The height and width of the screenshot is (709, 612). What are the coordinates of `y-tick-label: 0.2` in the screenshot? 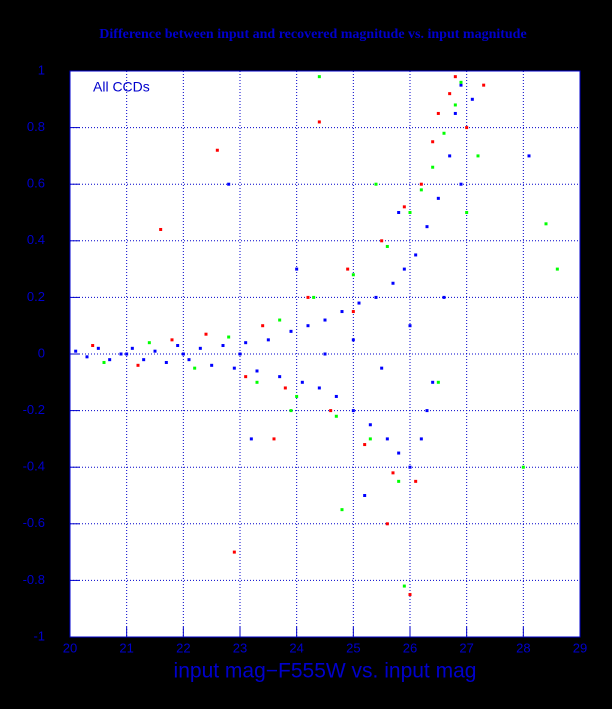 It's located at (36, 296).